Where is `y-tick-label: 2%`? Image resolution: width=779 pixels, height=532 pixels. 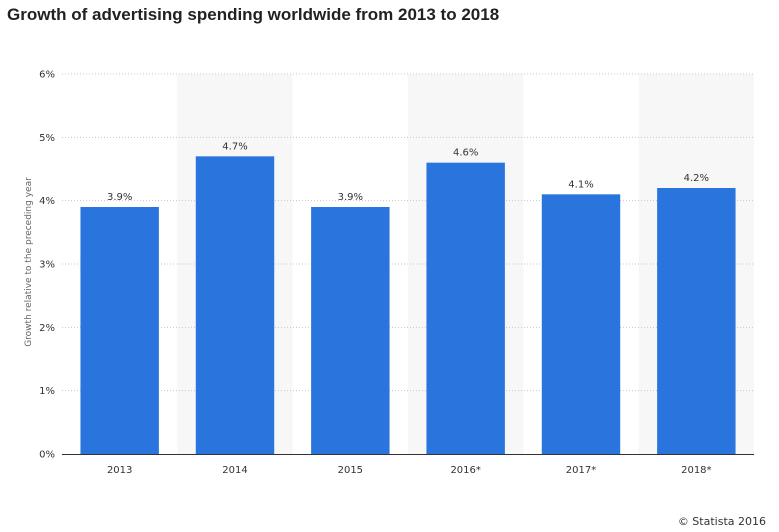
y-tick-label: 2% is located at coordinates (47, 328).